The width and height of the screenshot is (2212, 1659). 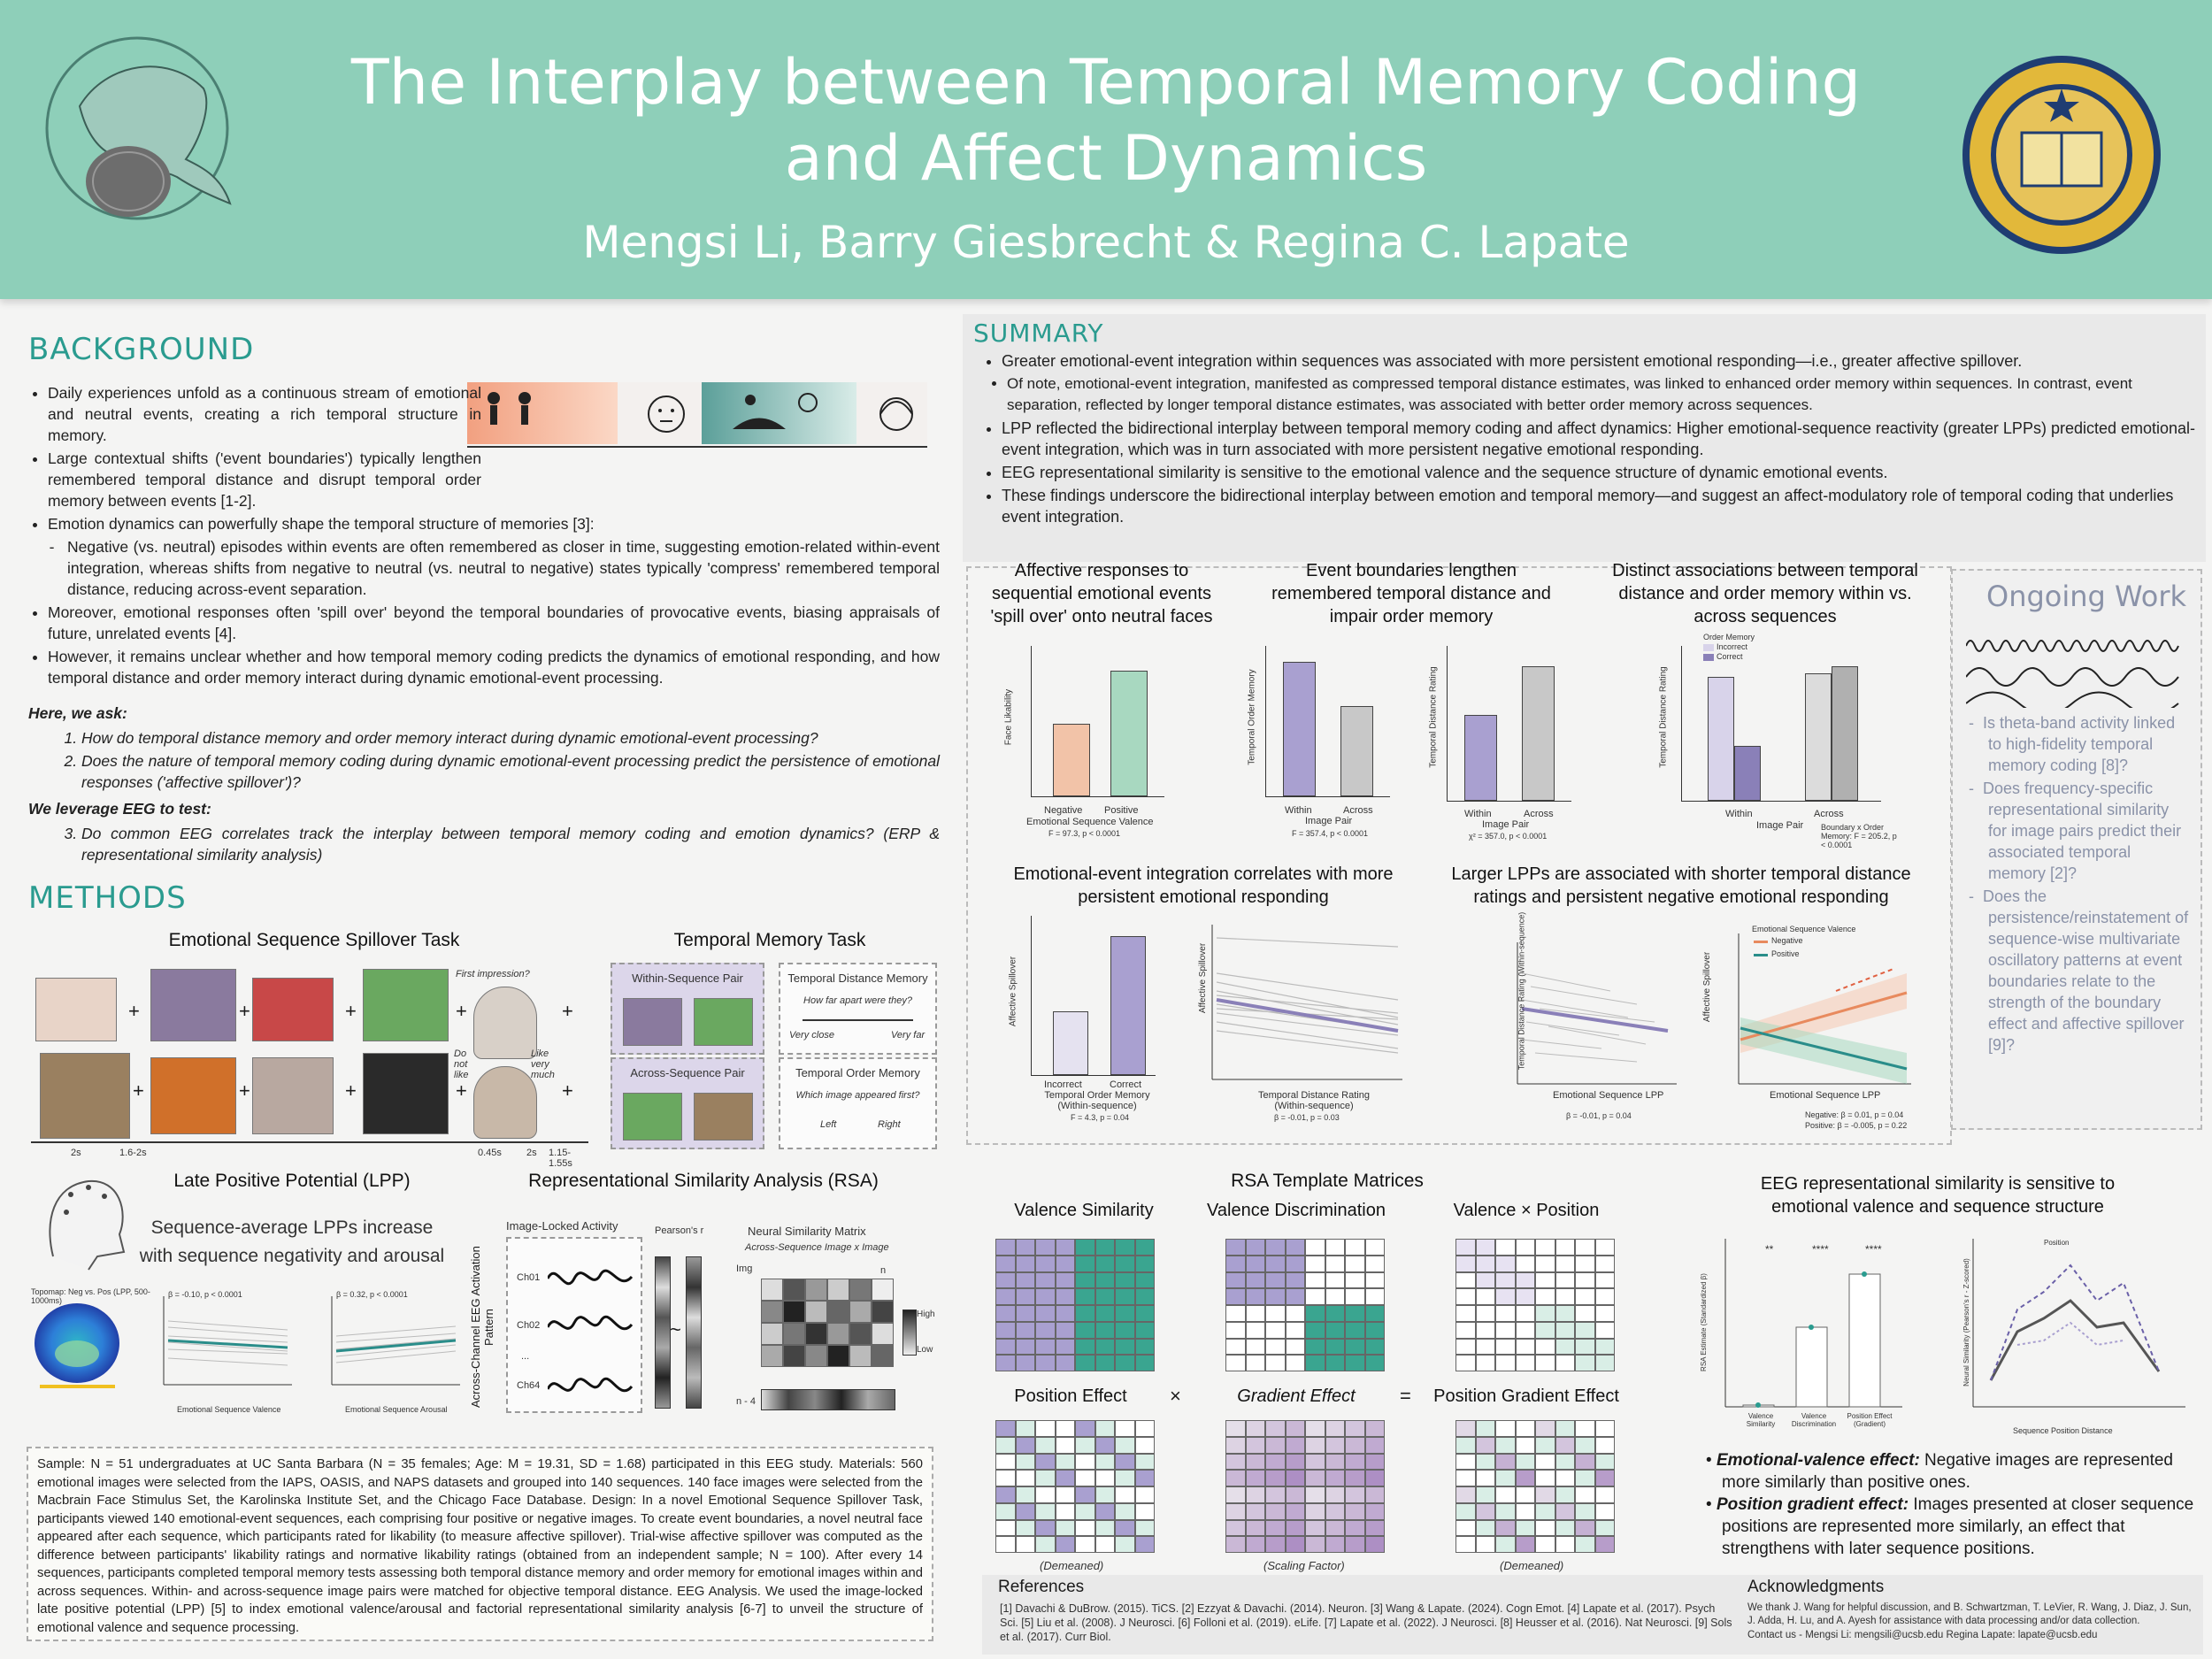 What do you see at coordinates (133, 1153) in the screenshot?
I see `timing-label: 1.6-2s` at bounding box center [133, 1153].